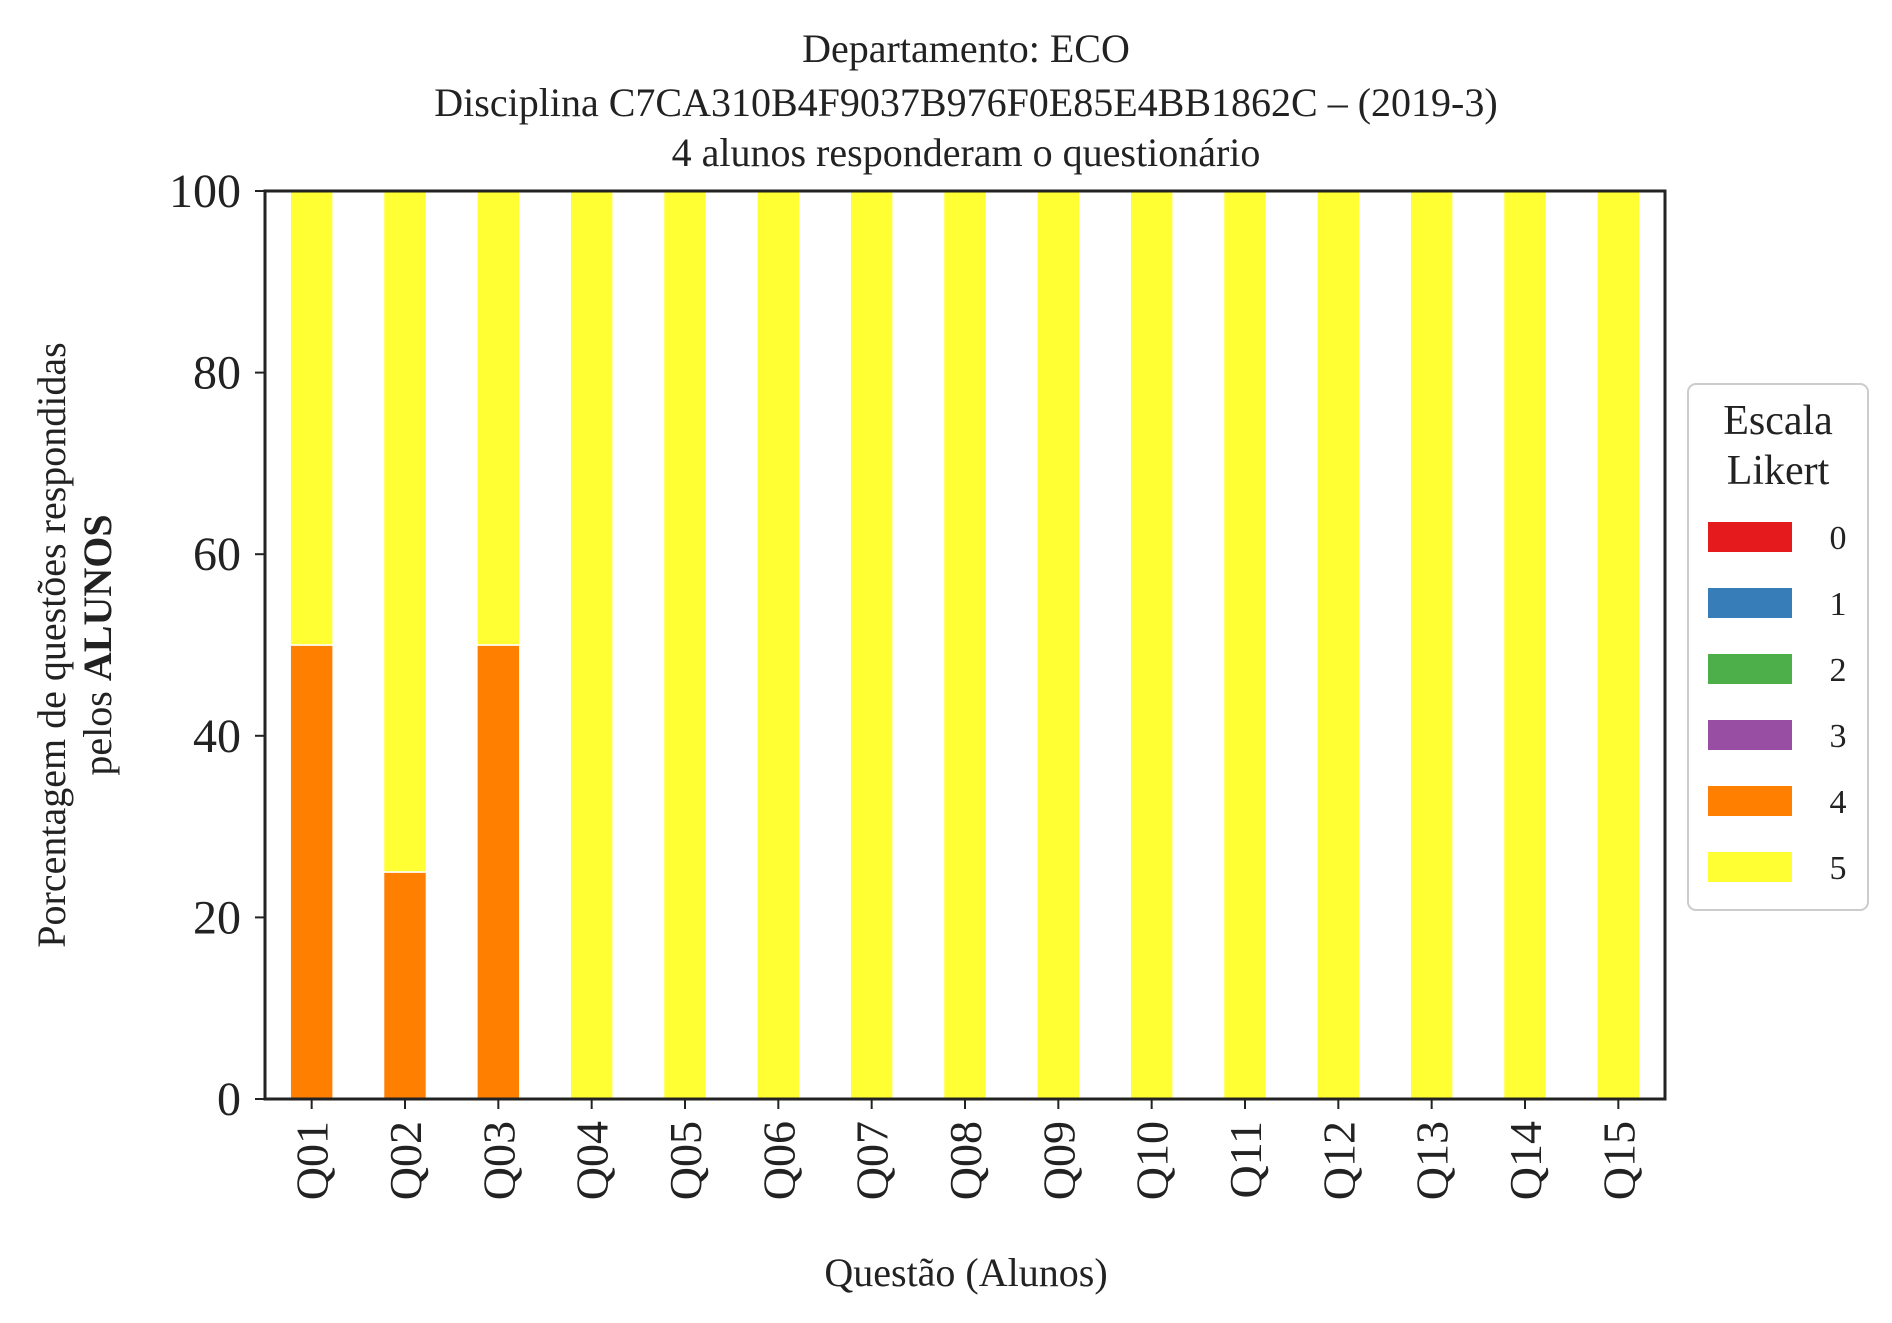  I want to click on y-axis-label-bold: ALUNOS, so click(97, 597).